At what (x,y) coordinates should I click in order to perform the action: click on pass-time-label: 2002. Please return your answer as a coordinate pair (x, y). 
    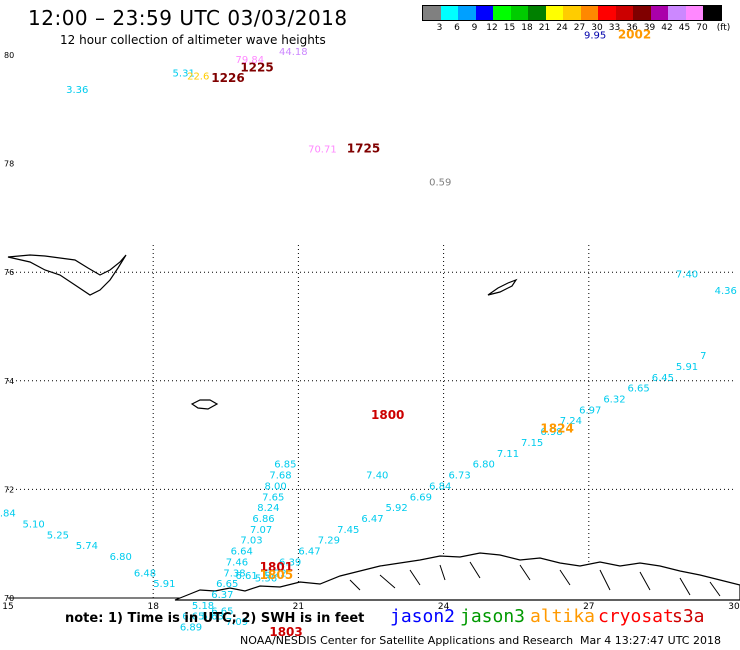
    Looking at the image, I should click on (634, 35).